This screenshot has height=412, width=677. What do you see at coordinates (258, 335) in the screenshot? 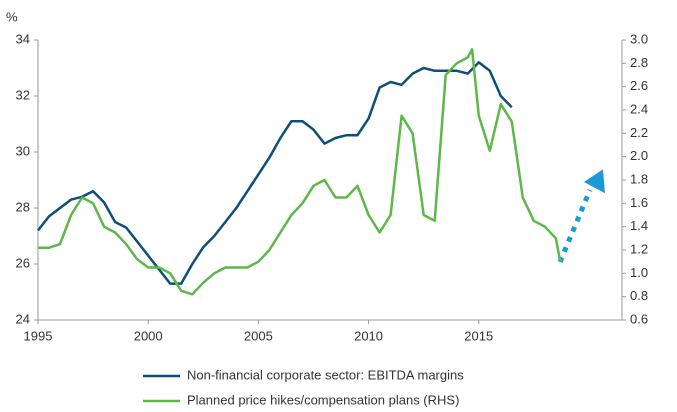
I see `x-tick-label: 2005` at bounding box center [258, 335].